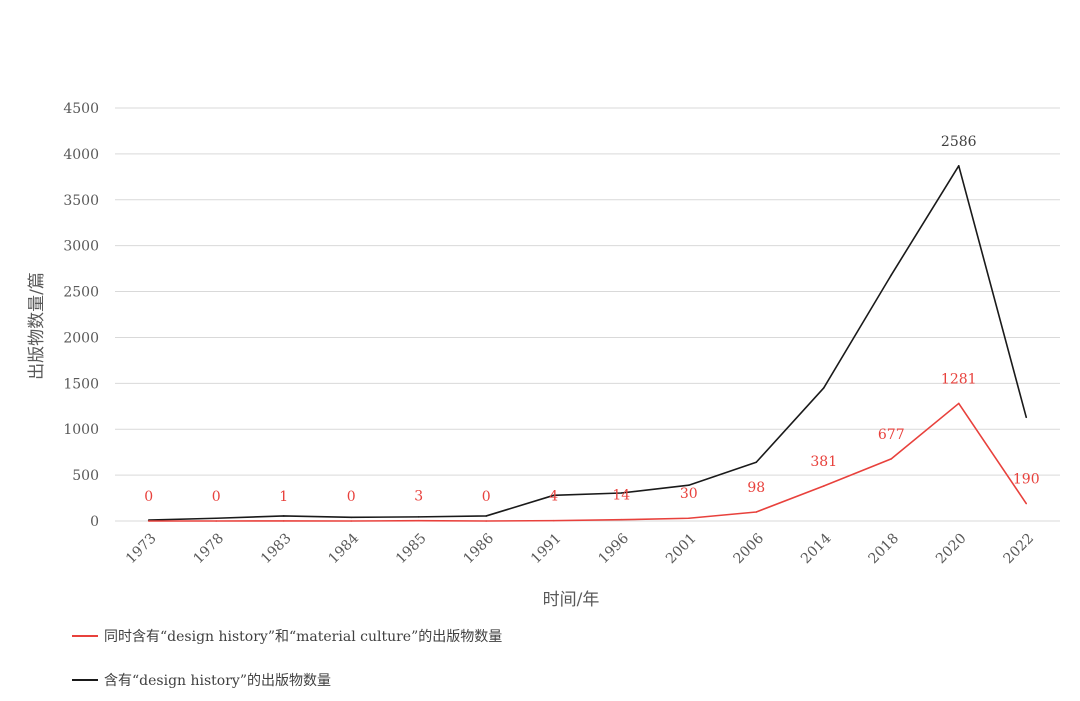 This screenshot has height=701, width=1080. Describe the element at coordinates (81, 384) in the screenshot. I see `y-tick-label: 1500` at that location.